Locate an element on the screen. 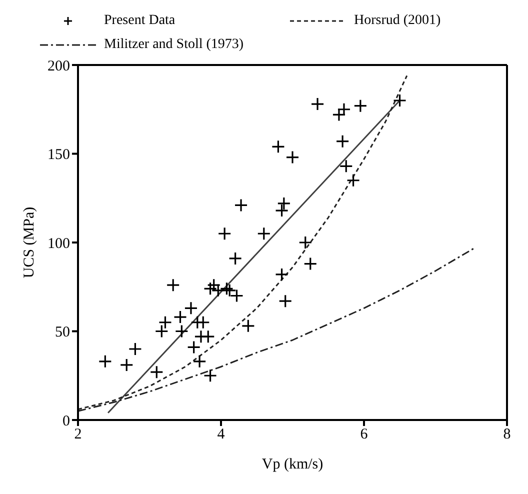  x-tick-label: 6 is located at coordinates (364, 434).